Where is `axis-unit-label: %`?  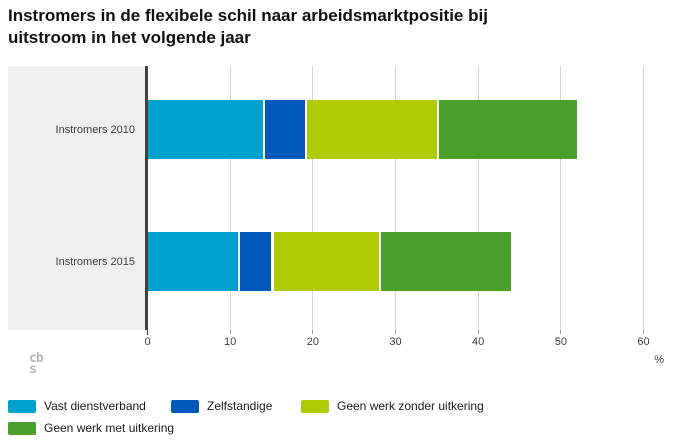 axis-unit-label: % is located at coordinates (659, 360).